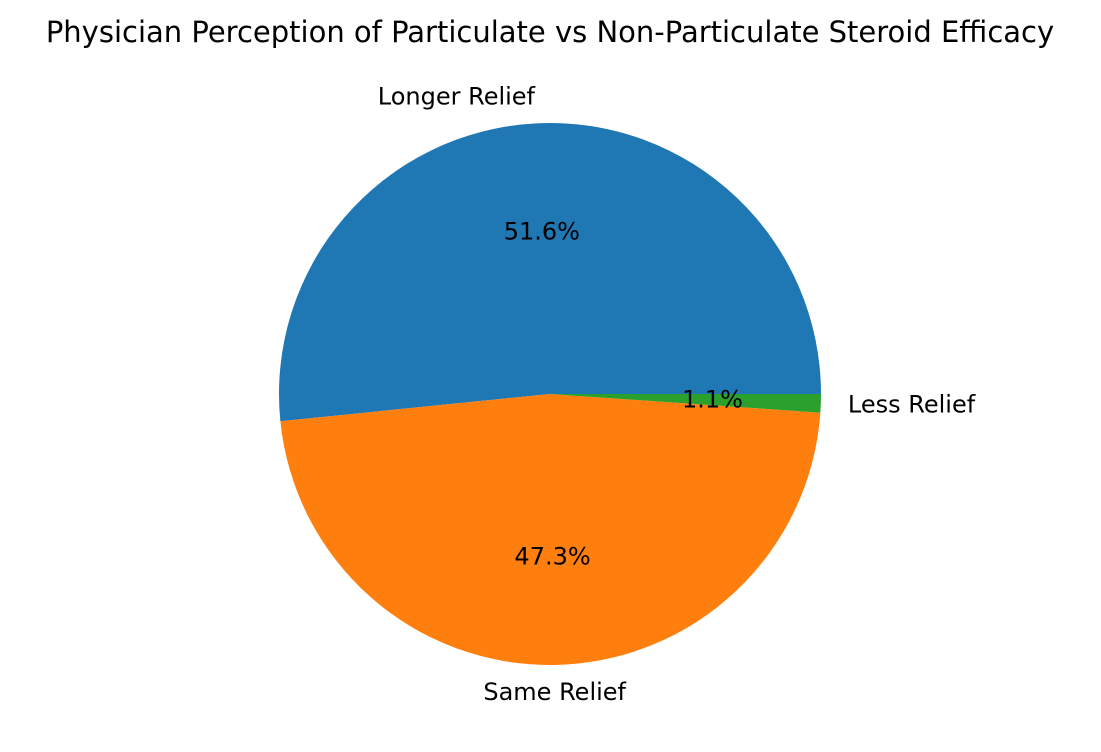  I want to click on slice-percent-same-relief: 47.3%, so click(552, 557).